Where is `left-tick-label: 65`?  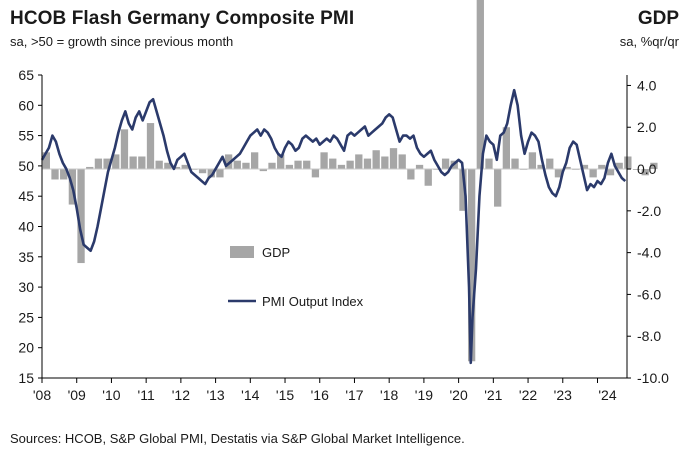
left-tick-label: 65 is located at coordinates (26, 75).